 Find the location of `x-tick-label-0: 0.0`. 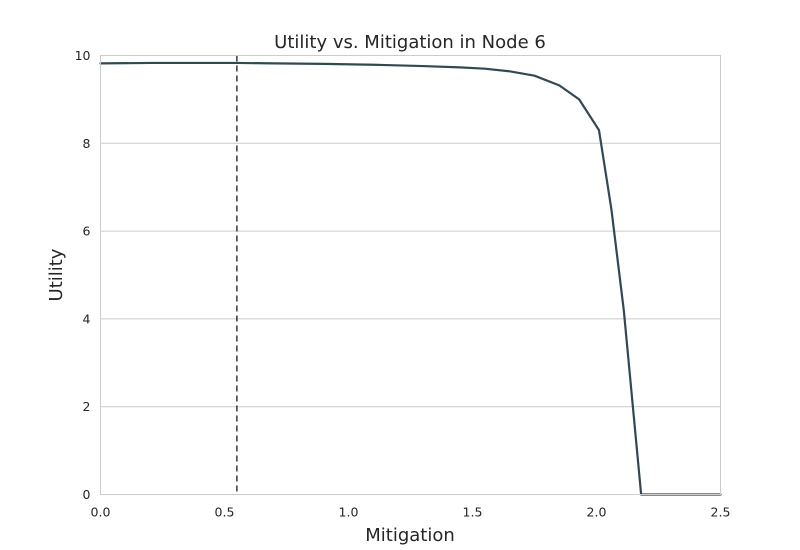

x-tick-label-0: 0.0 is located at coordinates (101, 512).